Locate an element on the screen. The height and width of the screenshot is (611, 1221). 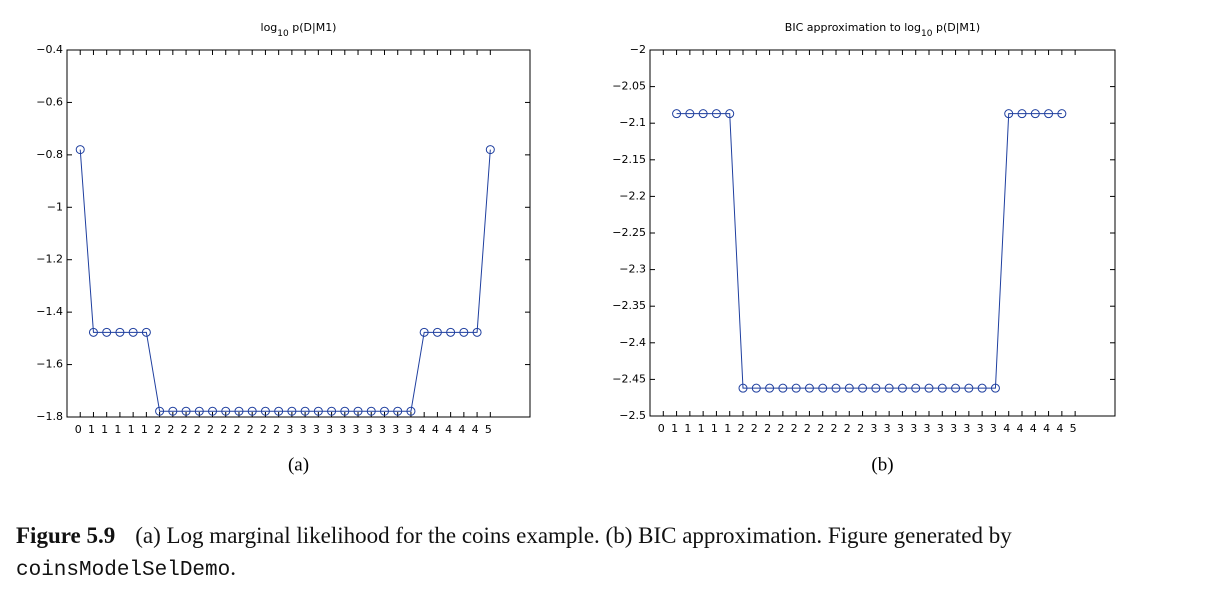
y-tick-label: −0.8 is located at coordinates (49, 154).